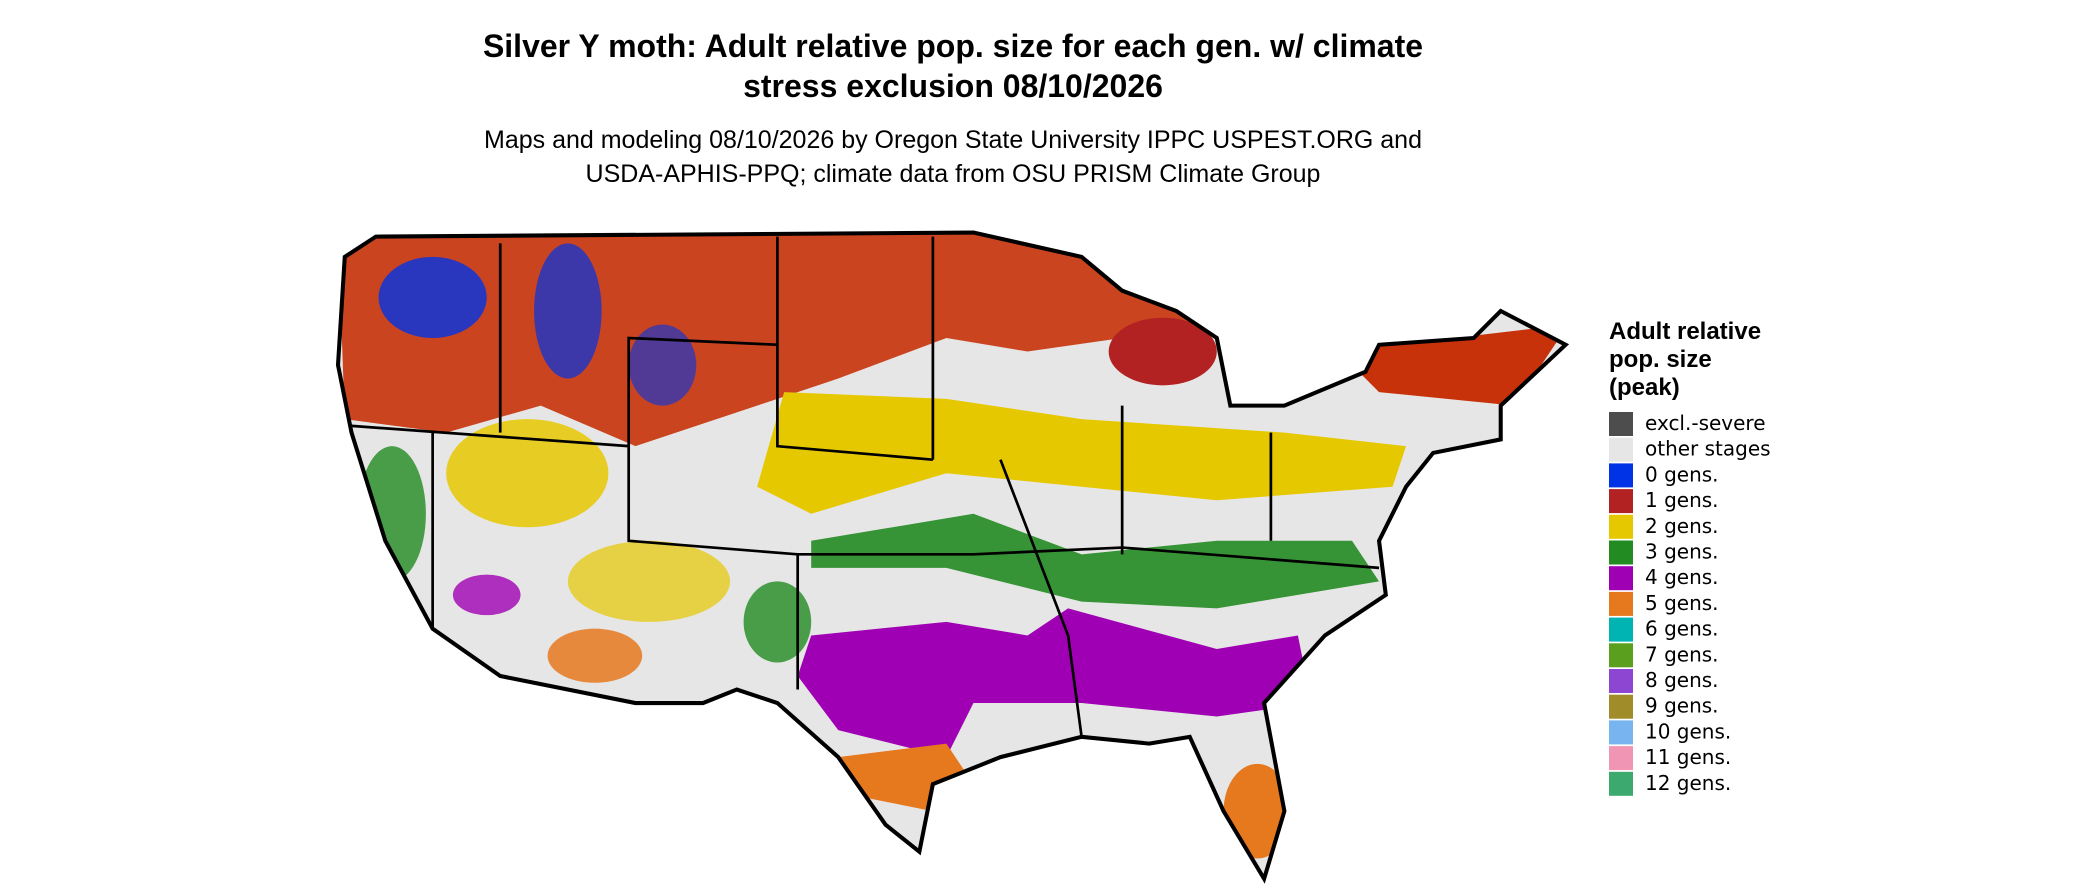  Describe the element at coordinates (1660, 359) in the screenshot. I see `legend-title: pop. size` at that location.